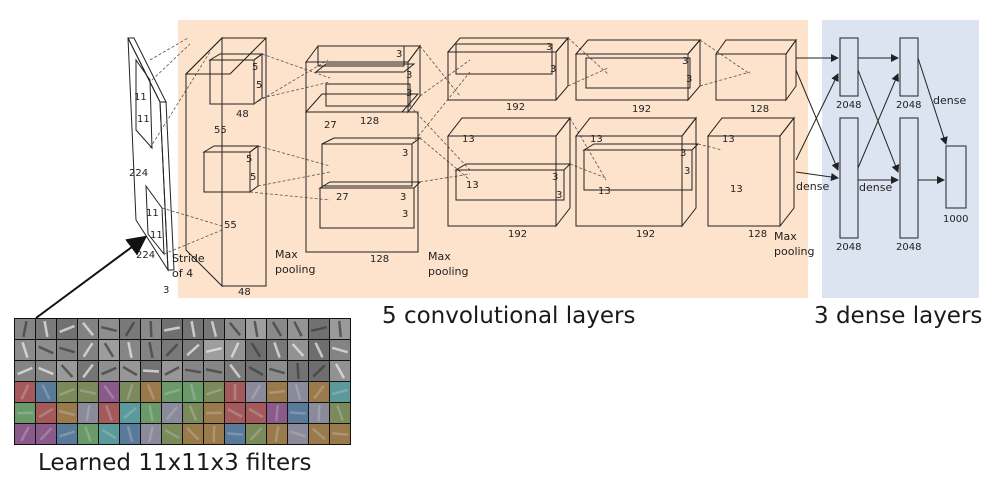  What do you see at coordinates (794, 251) in the screenshot?
I see `conv5-pool-label-2: pooling` at bounding box center [794, 251].